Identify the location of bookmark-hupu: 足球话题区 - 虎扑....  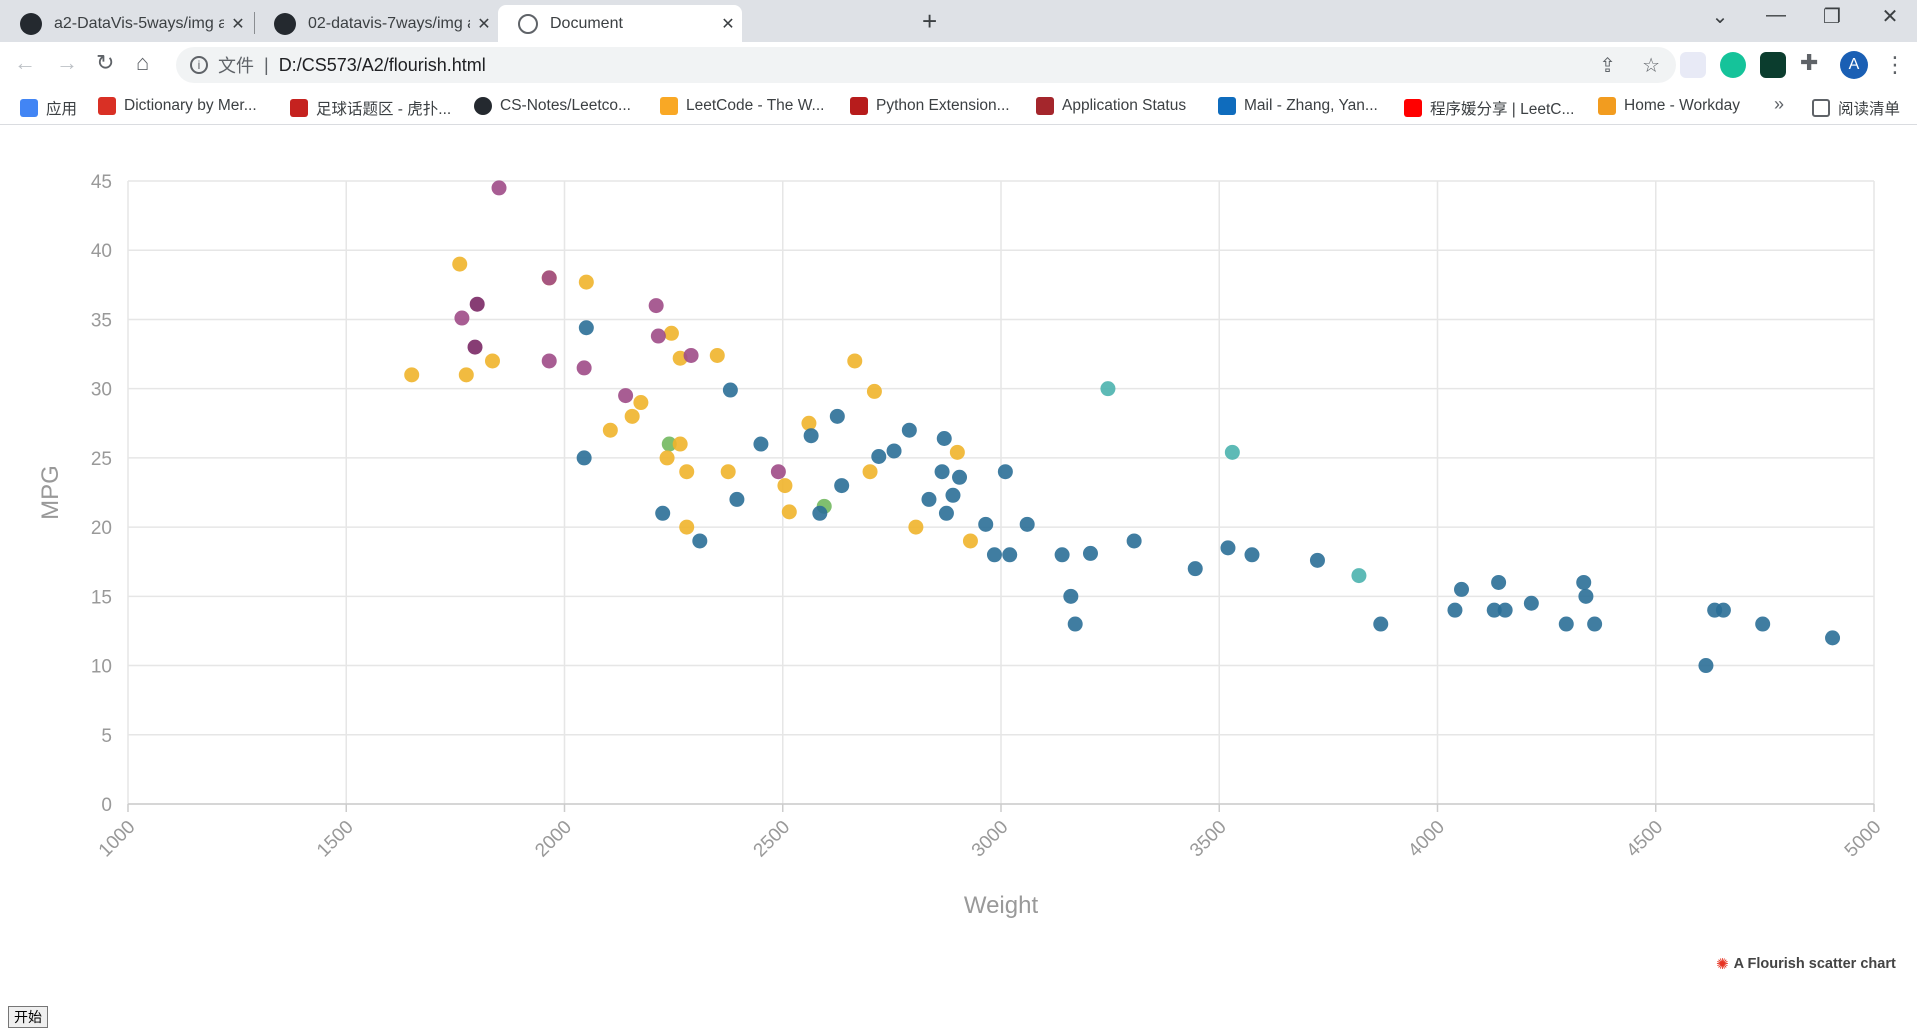
(370, 108).